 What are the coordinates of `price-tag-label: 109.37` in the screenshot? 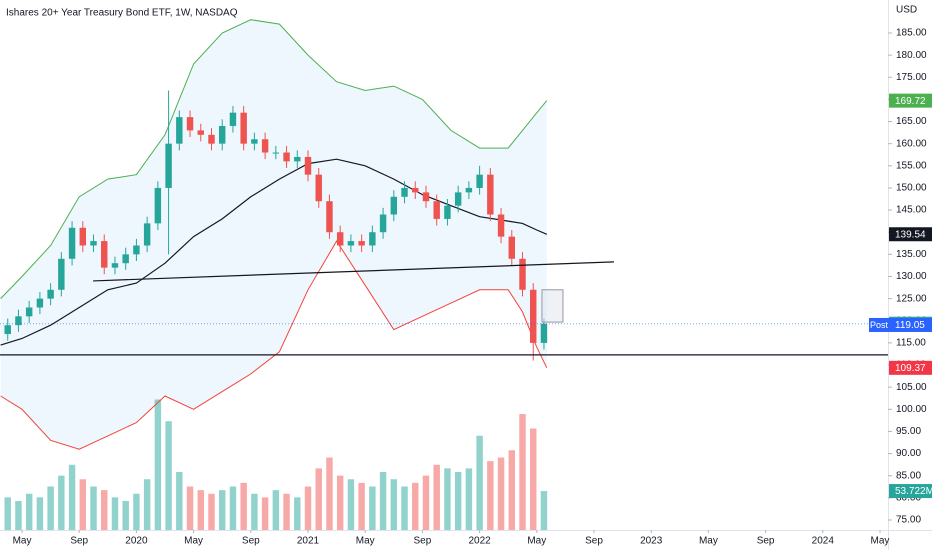 It's located at (910, 368).